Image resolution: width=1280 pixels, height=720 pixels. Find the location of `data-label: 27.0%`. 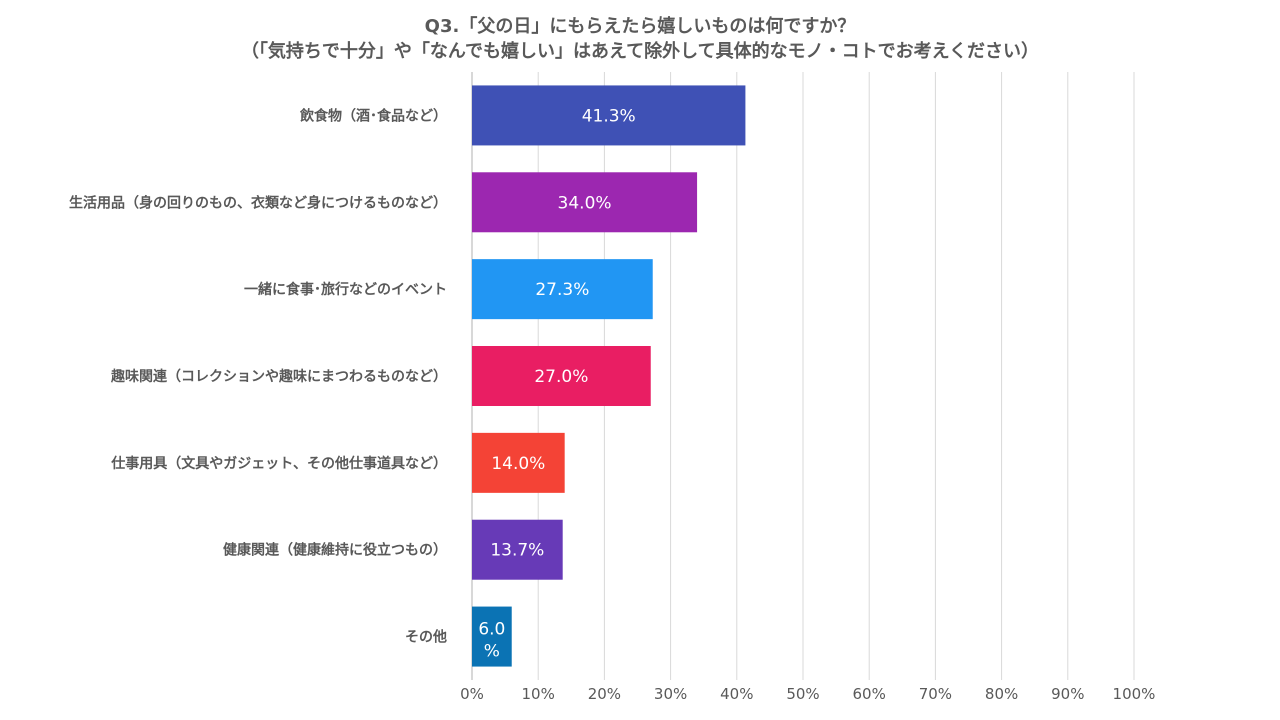

data-label: 27.0% is located at coordinates (561, 377).